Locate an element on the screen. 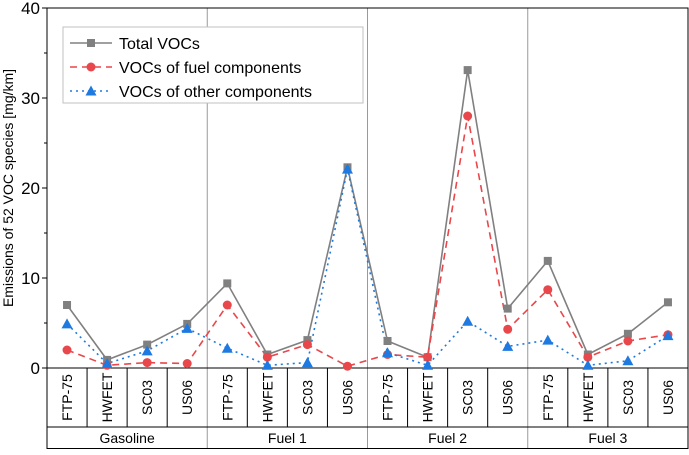 This screenshot has height=455, width=689. legend-marker-triangle is located at coordinates (91, 90).